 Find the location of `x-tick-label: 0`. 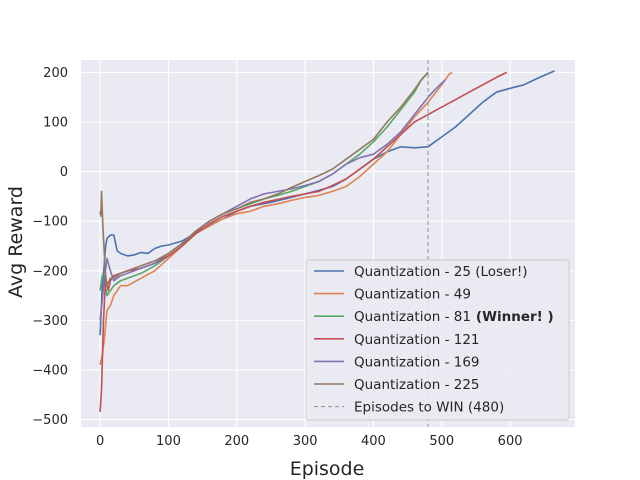

x-tick-label: 0 is located at coordinates (100, 441).